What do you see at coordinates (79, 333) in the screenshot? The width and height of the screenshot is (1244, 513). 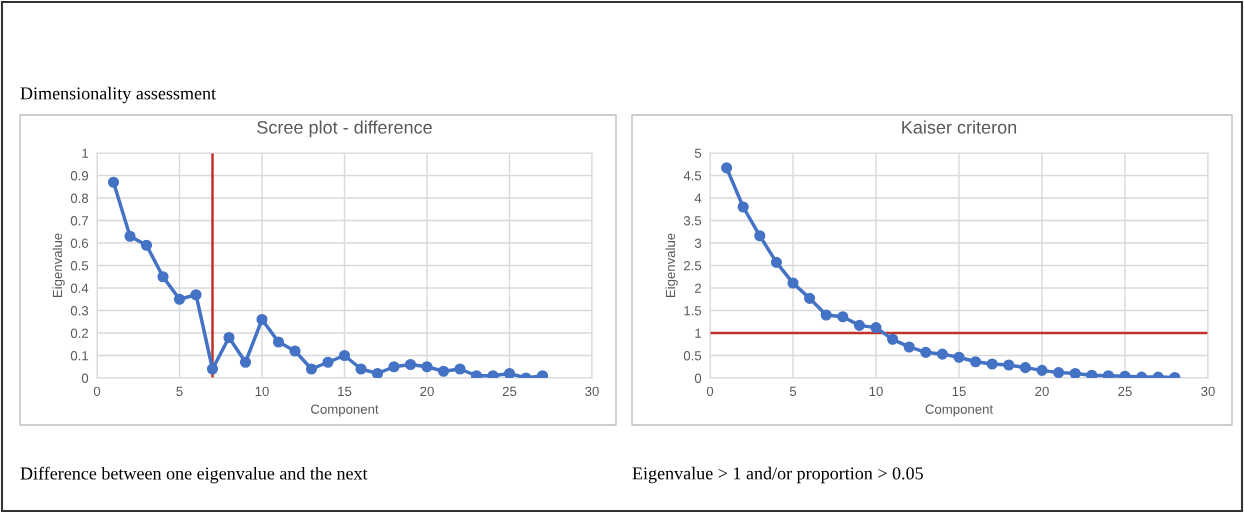 I see `y-tick-label: 0.2` at bounding box center [79, 333].